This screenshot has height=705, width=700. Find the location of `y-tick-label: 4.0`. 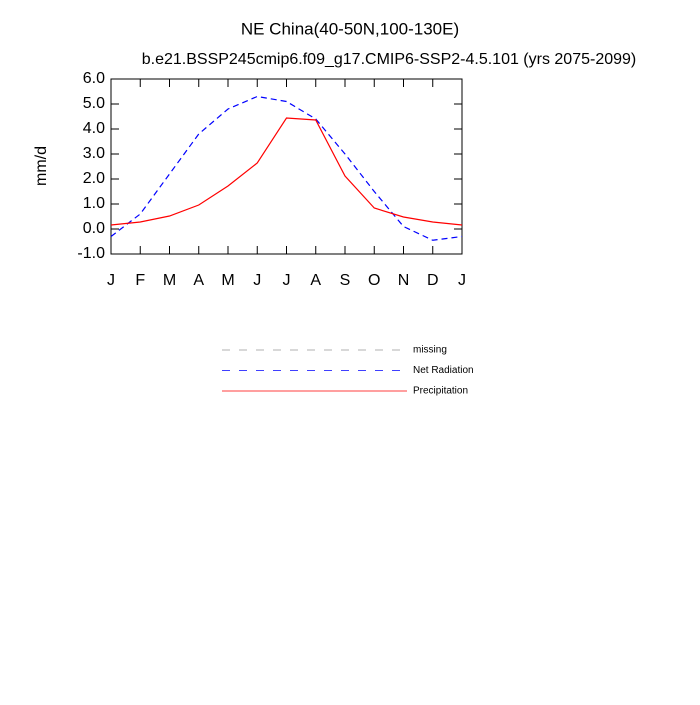

y-tick-label: 4.0 is located at coordinates (94, 128).